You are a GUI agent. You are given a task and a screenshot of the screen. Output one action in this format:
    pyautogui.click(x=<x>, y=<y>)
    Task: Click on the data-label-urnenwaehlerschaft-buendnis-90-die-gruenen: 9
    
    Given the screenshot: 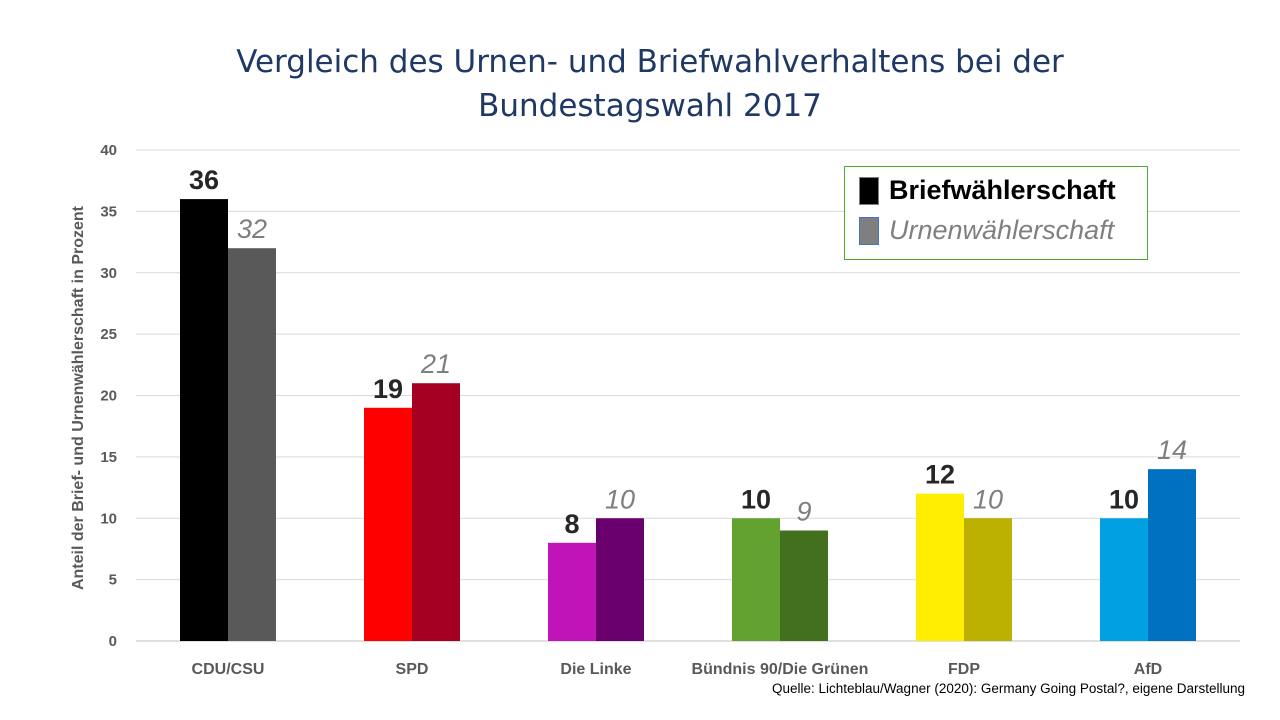 What is the action you would take?
    pyautogui.click(x=803, y=512)
    